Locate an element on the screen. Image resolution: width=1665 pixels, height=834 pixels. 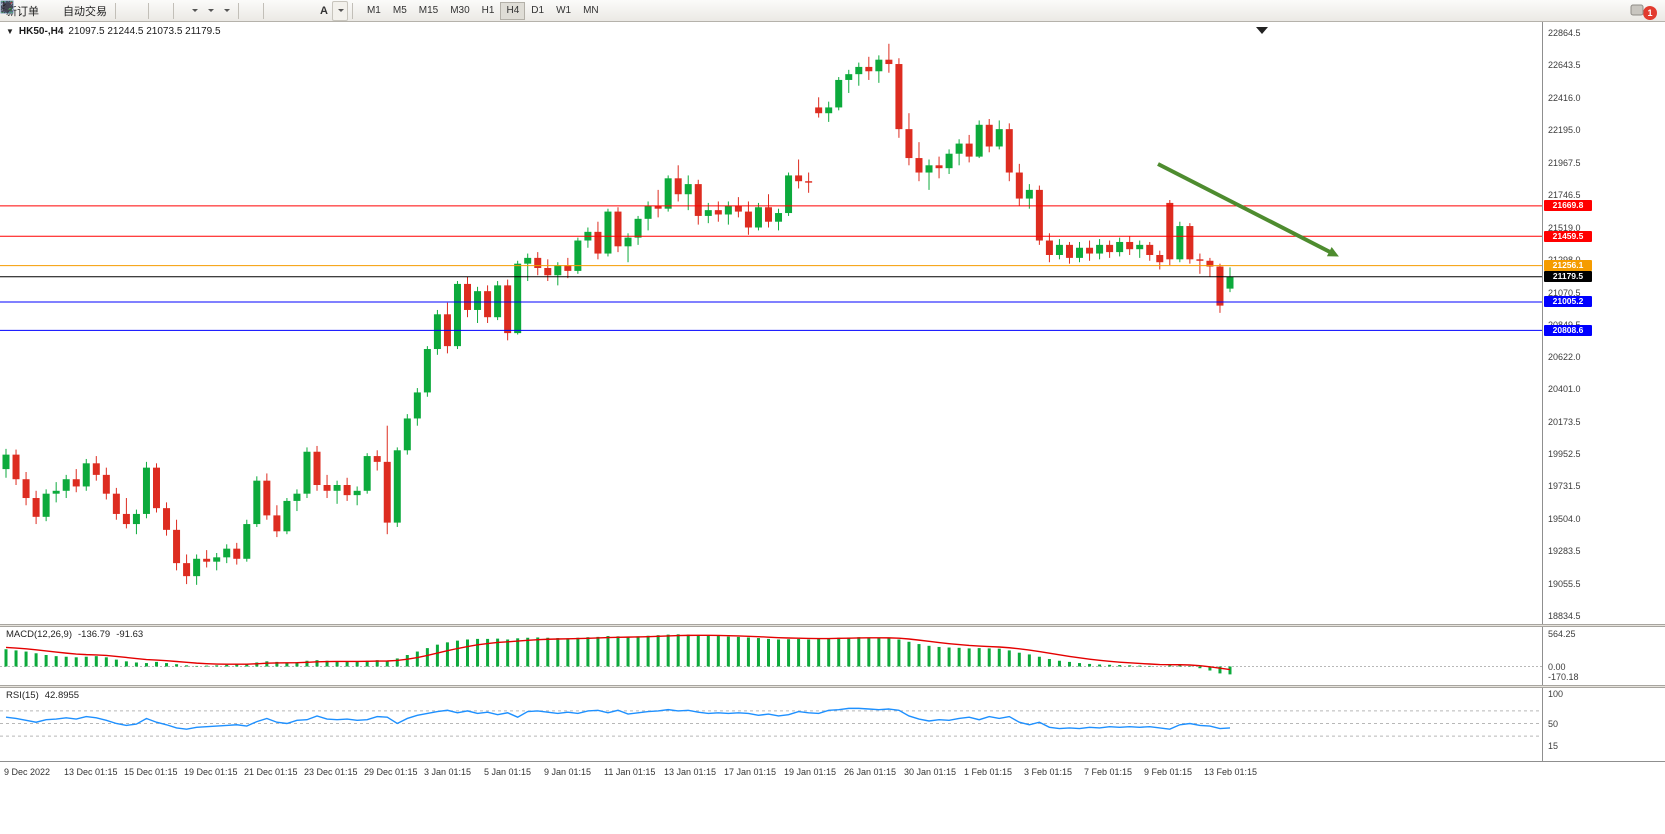
date-axis-label: 13 Jan 01:15 is located at coordinates (690, 772).